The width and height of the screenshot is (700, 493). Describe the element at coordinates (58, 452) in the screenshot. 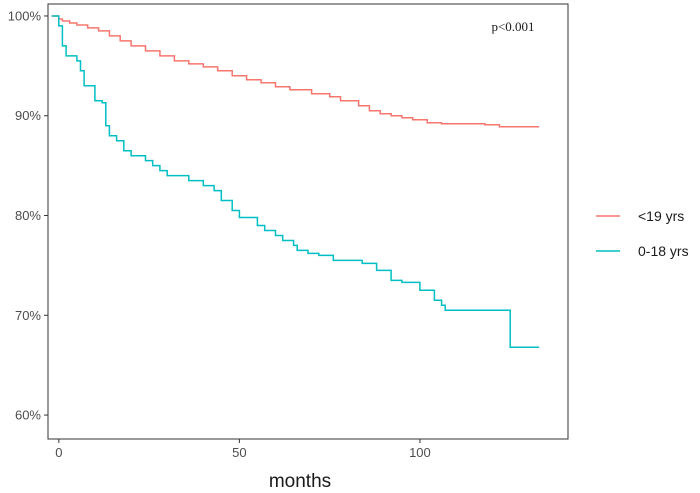

I see `x-tick-label: 0` at that location.